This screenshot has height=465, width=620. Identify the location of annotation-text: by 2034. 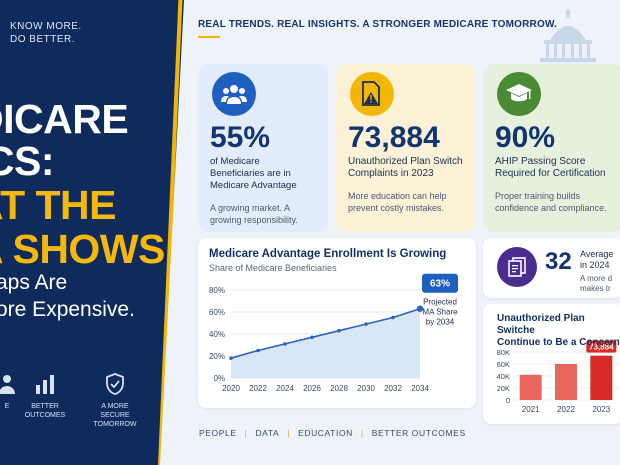
(440, 322).